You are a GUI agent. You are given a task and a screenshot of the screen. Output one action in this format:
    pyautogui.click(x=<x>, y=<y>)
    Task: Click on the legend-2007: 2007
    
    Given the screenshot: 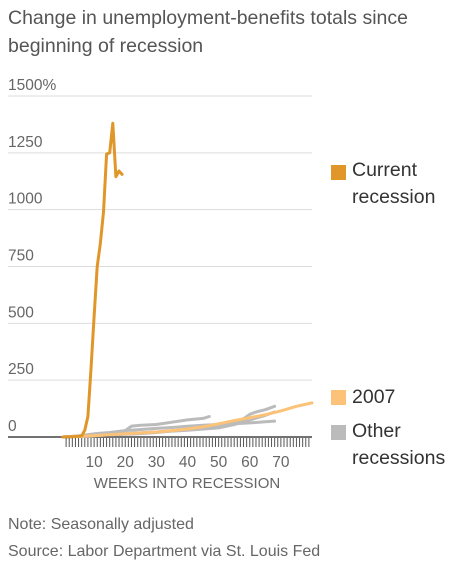 What is the action you would take?
    pyautogui.click(x=399, y=397)
    